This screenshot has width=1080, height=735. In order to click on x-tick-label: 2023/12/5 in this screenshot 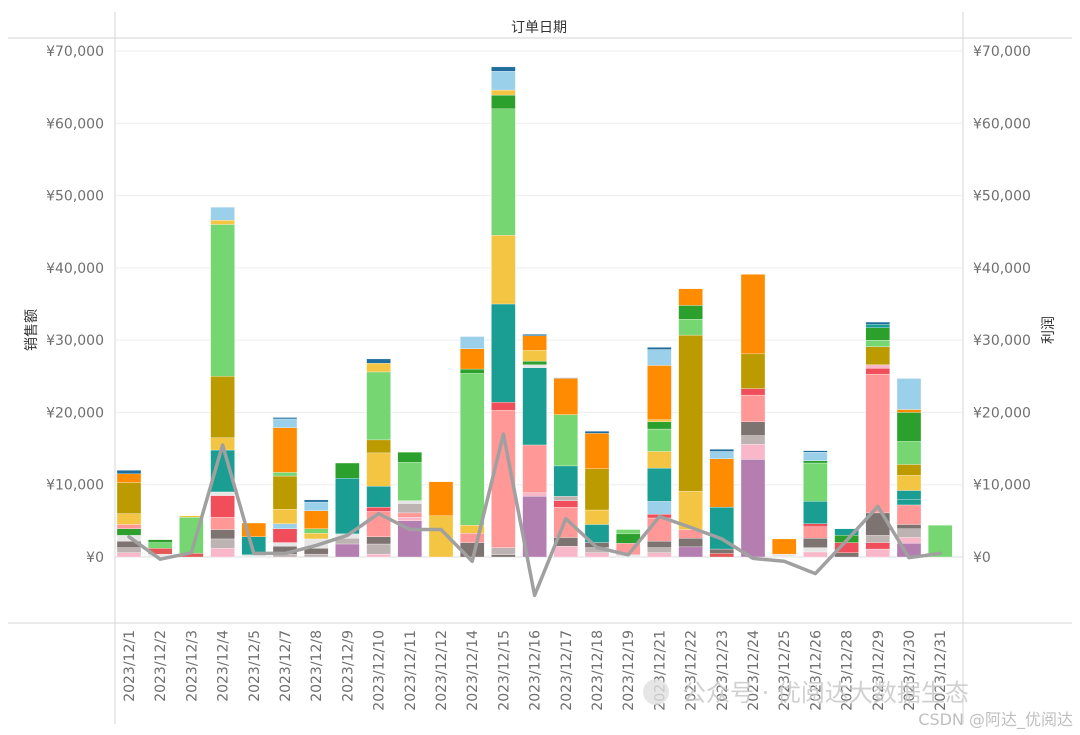, I will do `click(255, 666)`.